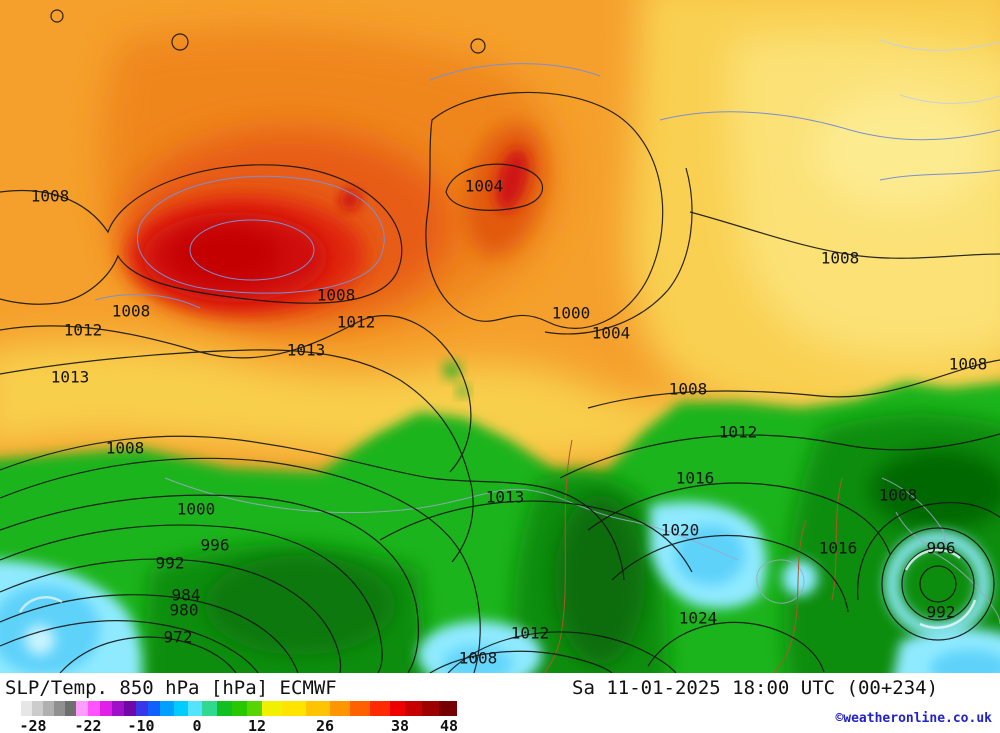 The width and height of the screenshot is (1000, 733). I want to click on scale-tick-label: 26, so click(325, 725).